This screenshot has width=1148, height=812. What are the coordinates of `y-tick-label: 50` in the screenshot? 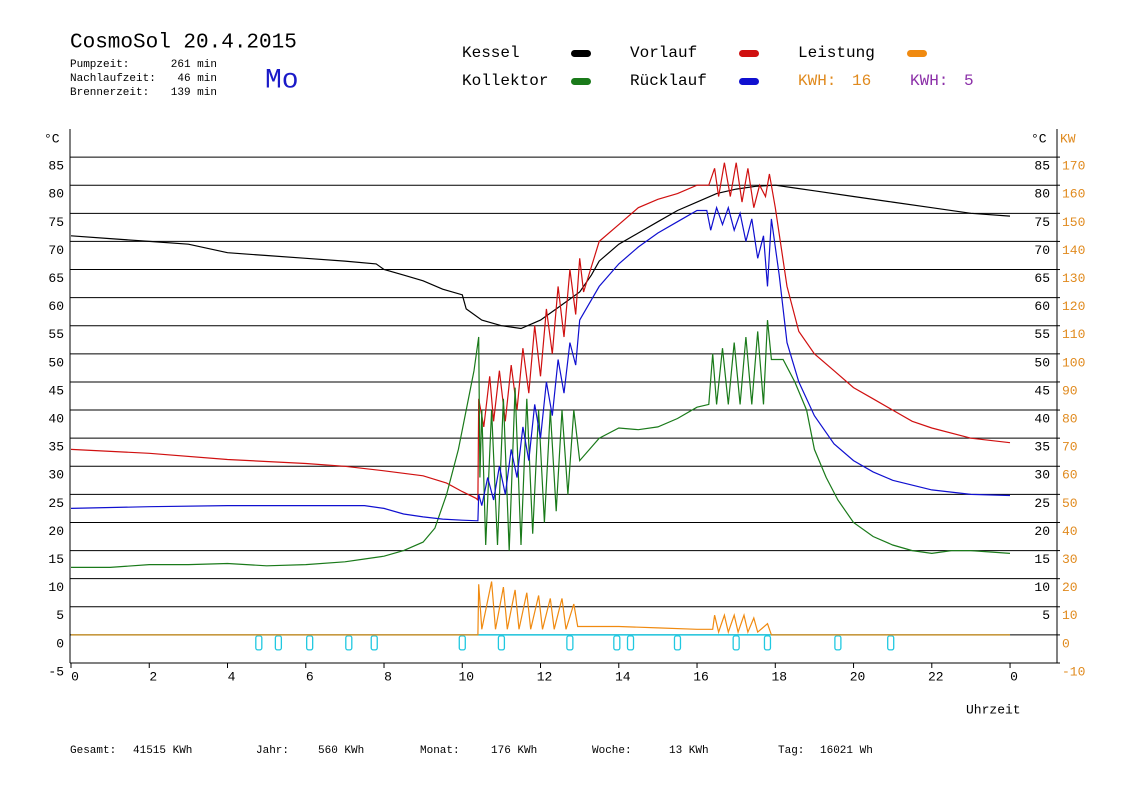 It's located at (56, 362).